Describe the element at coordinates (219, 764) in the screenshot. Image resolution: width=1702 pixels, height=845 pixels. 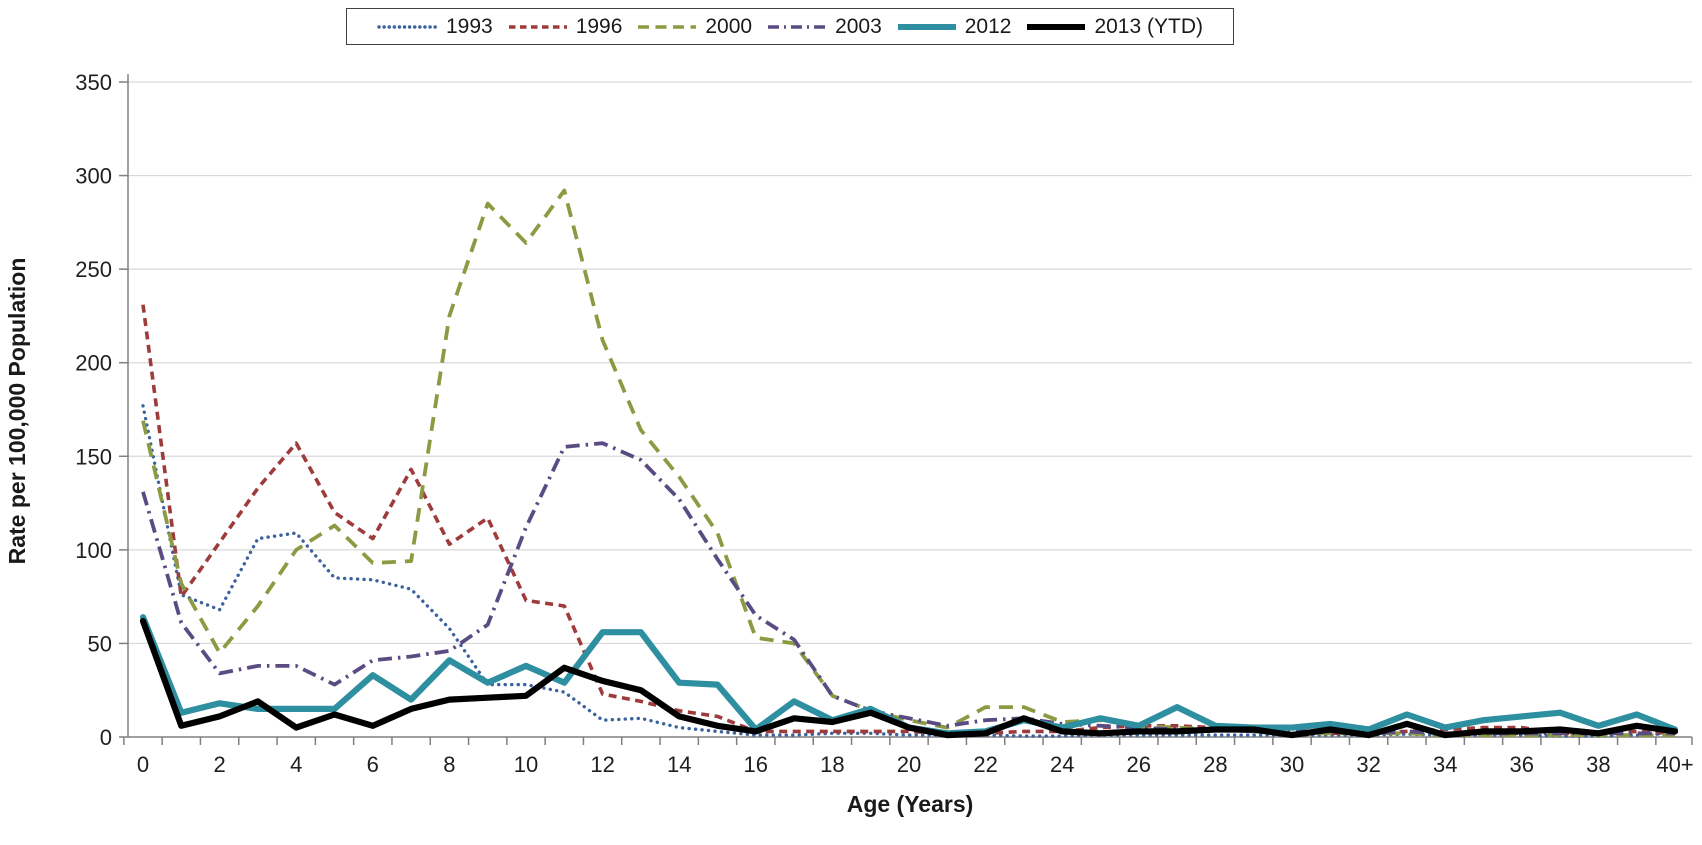
I see `x-tick-label: 2` at that location.